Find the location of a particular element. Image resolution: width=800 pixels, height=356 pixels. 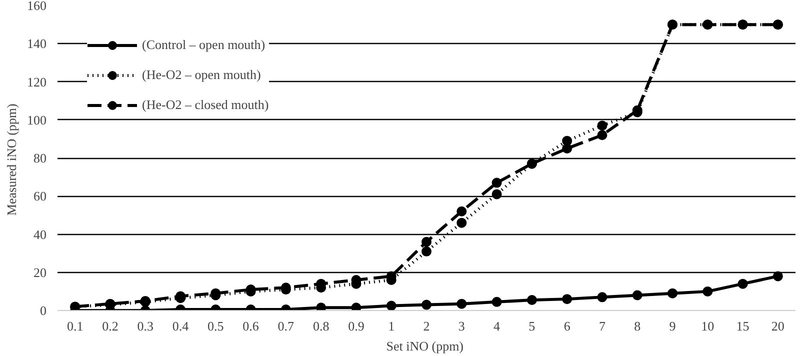

x-tick-label: 0.3 is located at coordinates (145, 326).